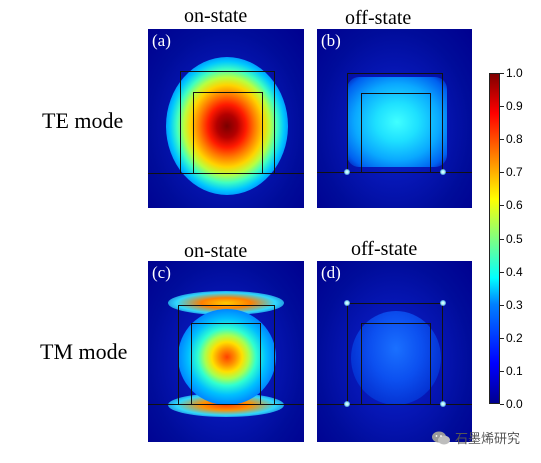 This screenshot has width=541, height=463. Describe the element at coordinates (84, 351) in the screenshot. I see `row-label-tm-mode: TM mode` at that location.